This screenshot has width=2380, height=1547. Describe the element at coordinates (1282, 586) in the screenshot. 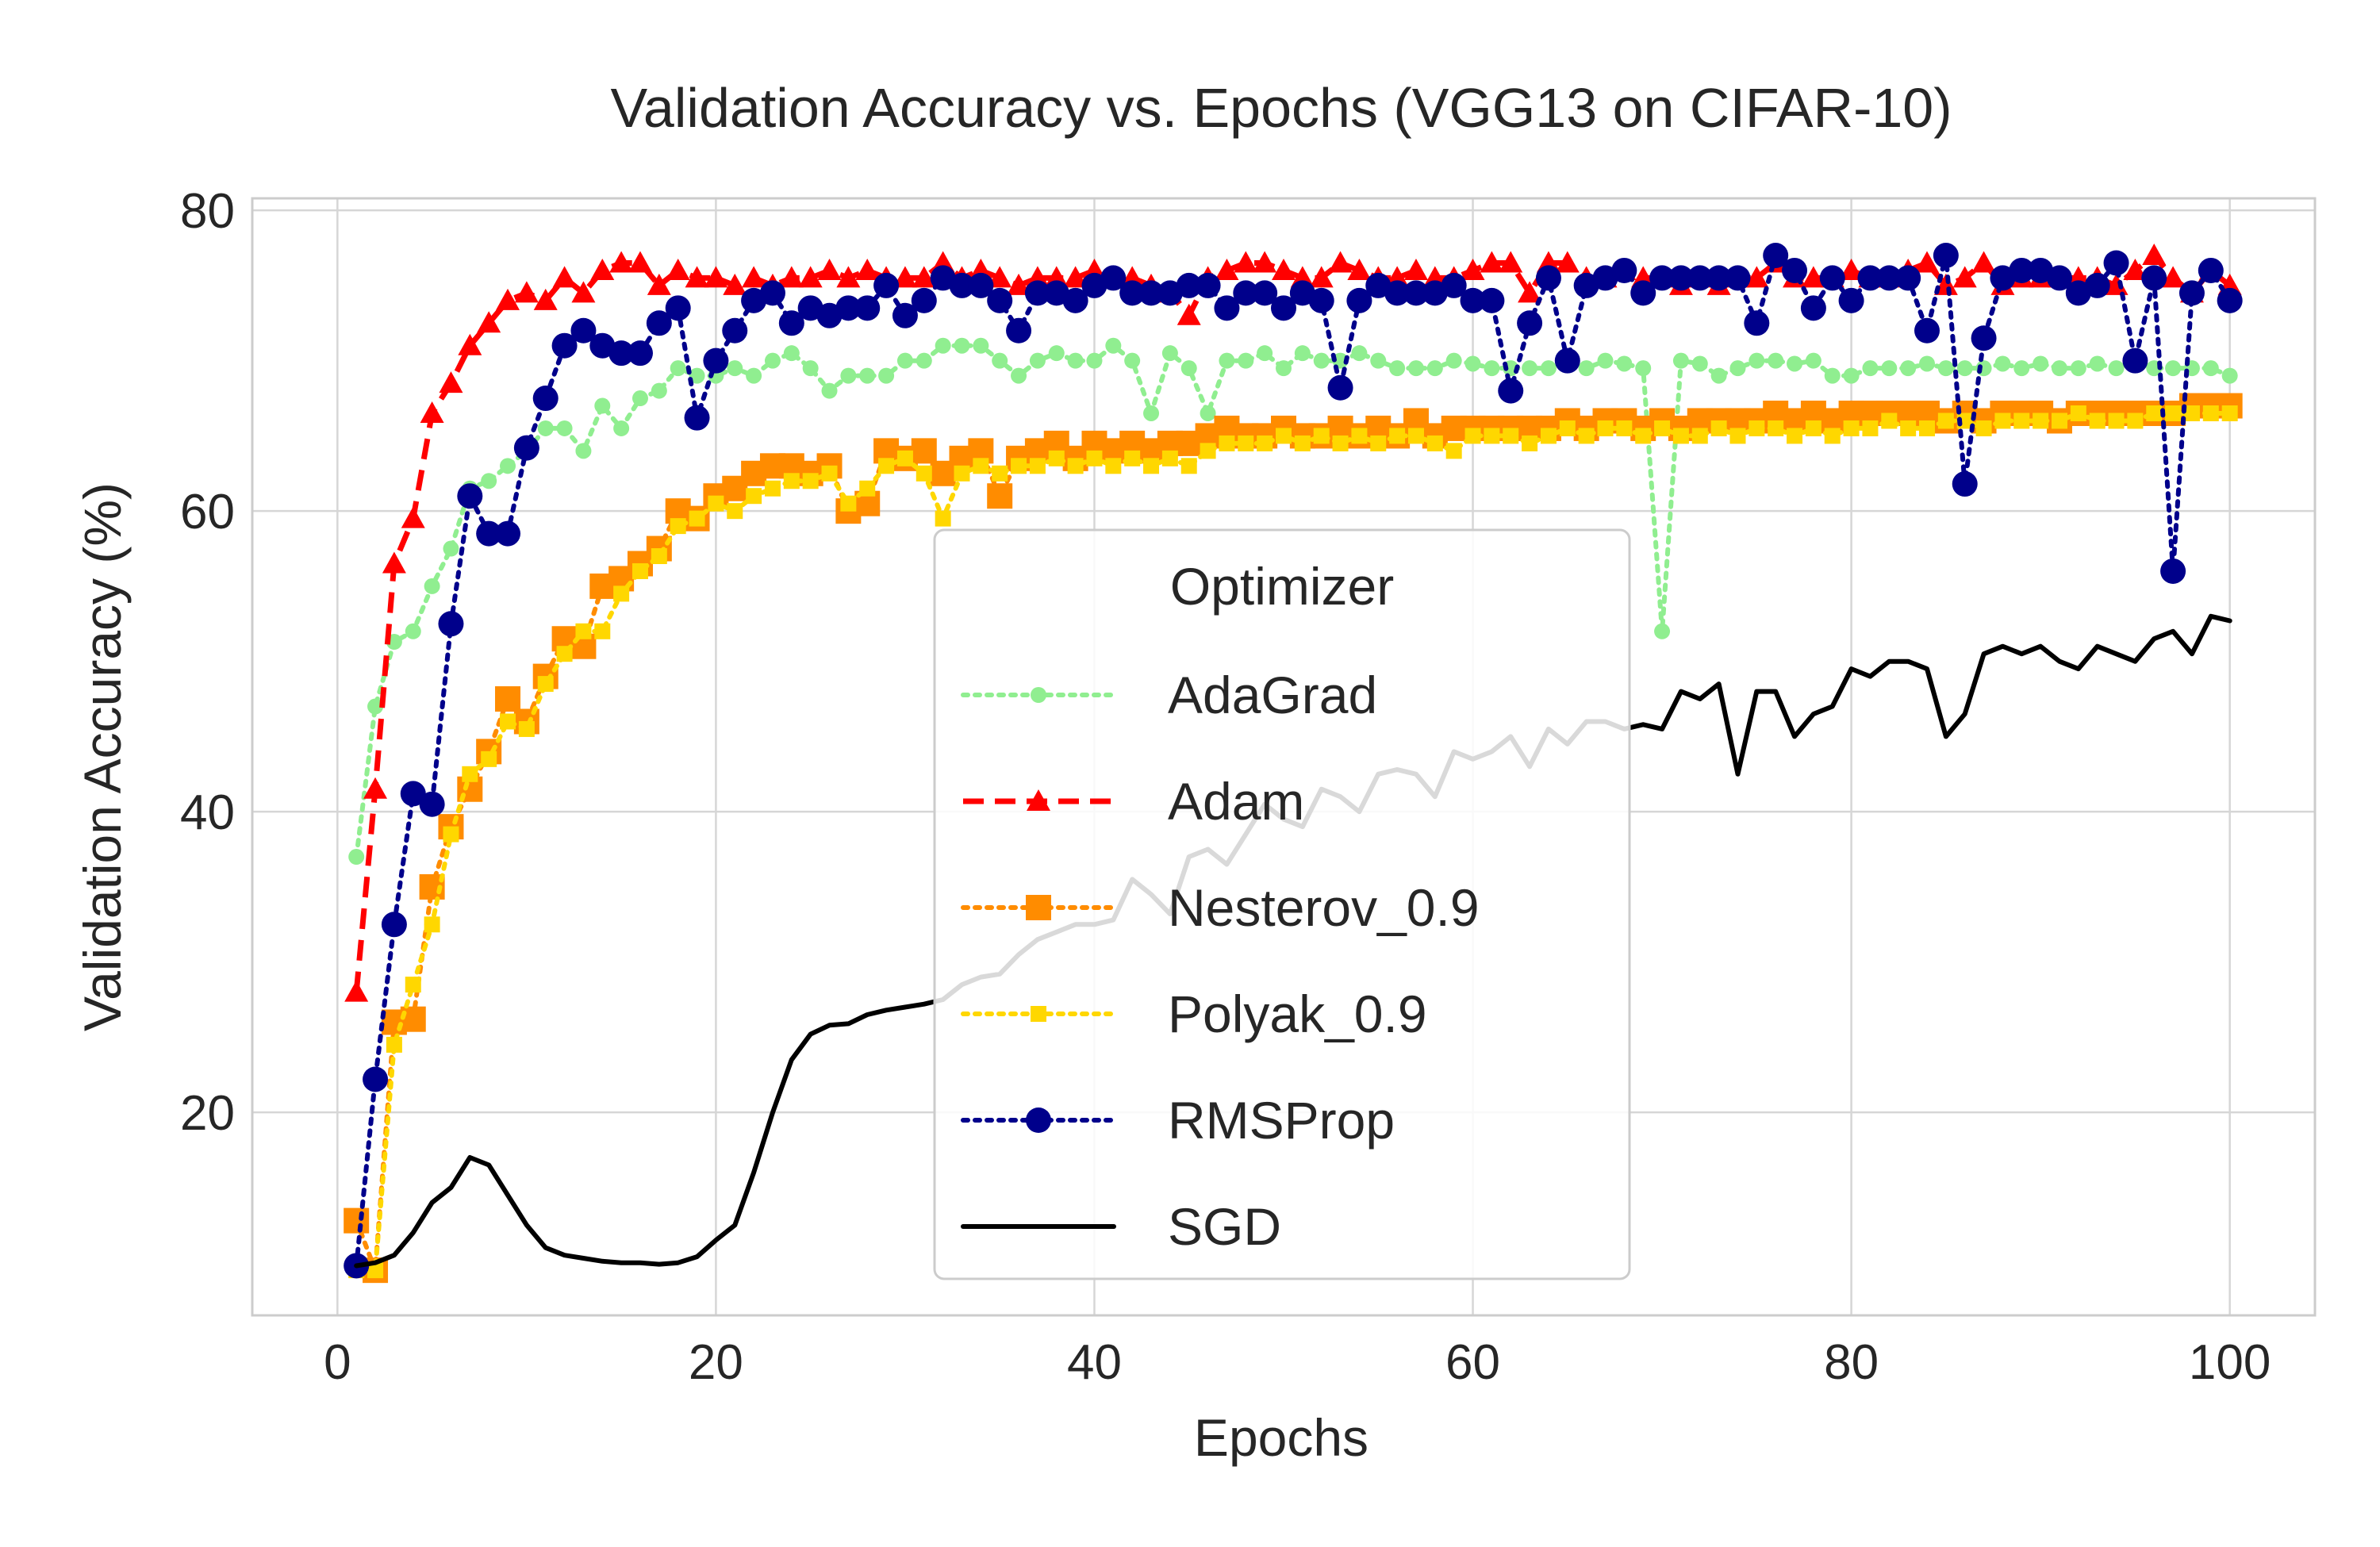

I see `legend-title: Optimizer` at that location.